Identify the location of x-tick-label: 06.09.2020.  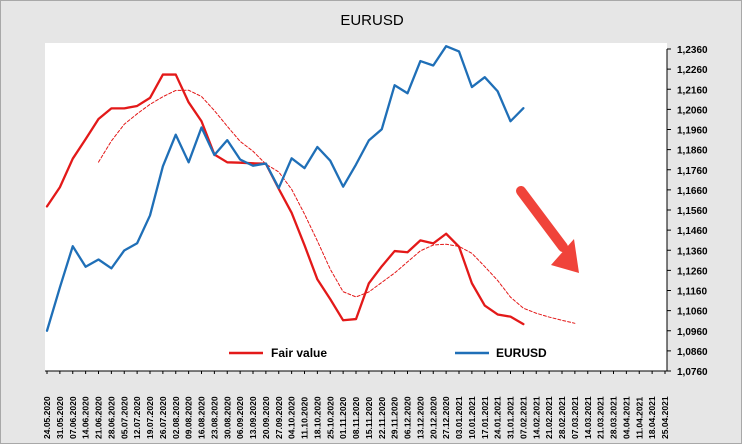
(240, 417).